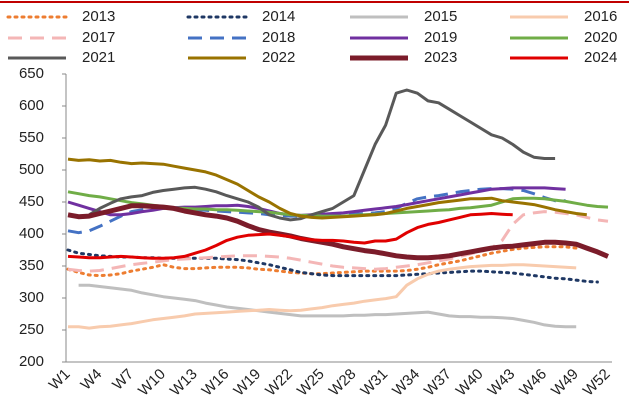 This screenshot has height=404, width=629. What do you see at coordinates (600, 37) in the screenshot?
I see `legend-label: 2020` at bounding box center [600, 37].